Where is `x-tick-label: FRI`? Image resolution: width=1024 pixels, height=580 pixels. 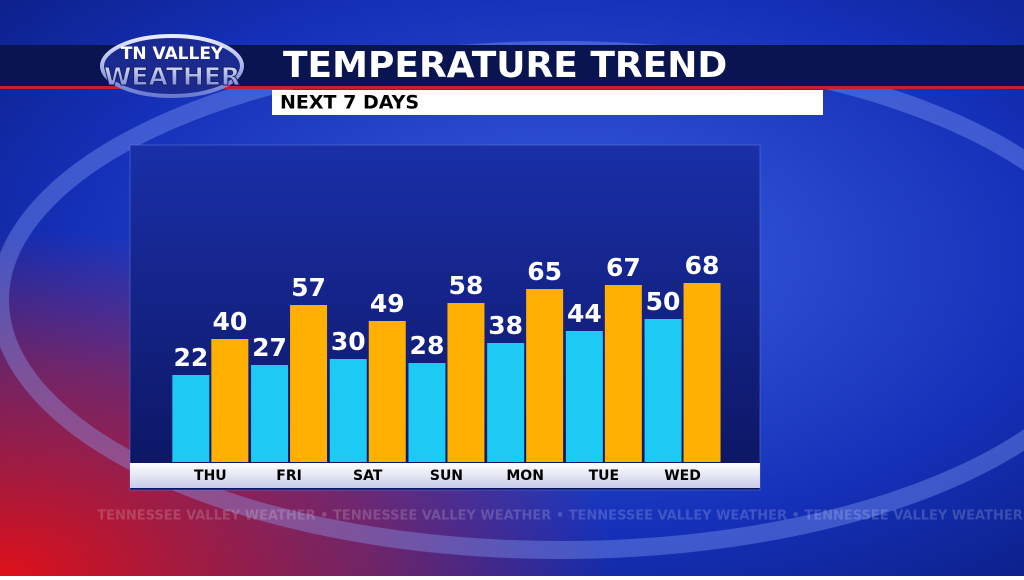 x-tick-label: FRI is located at coordinates (289, 476).